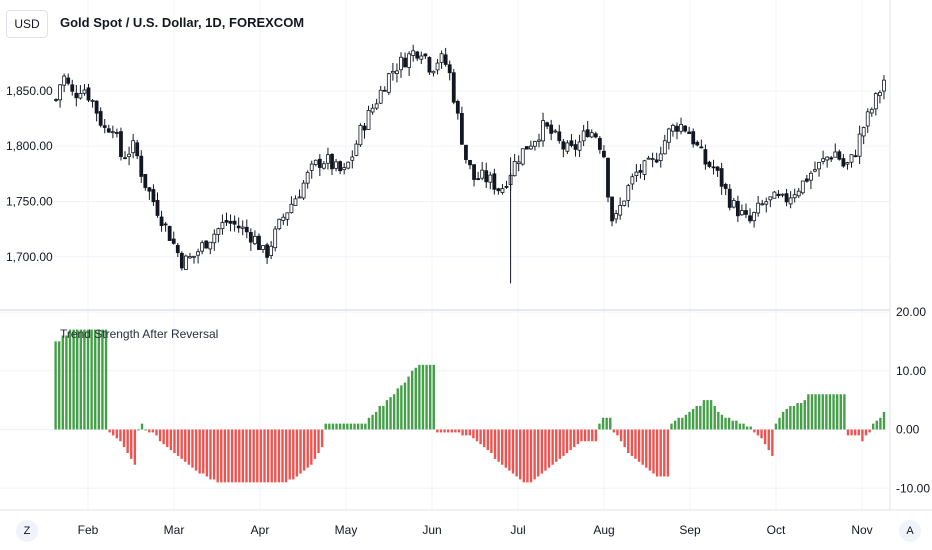  What do you see at coordinates (910, 531) in the screenshot?
I see `auto-scale-button: A` at bounding box center [910, 531].